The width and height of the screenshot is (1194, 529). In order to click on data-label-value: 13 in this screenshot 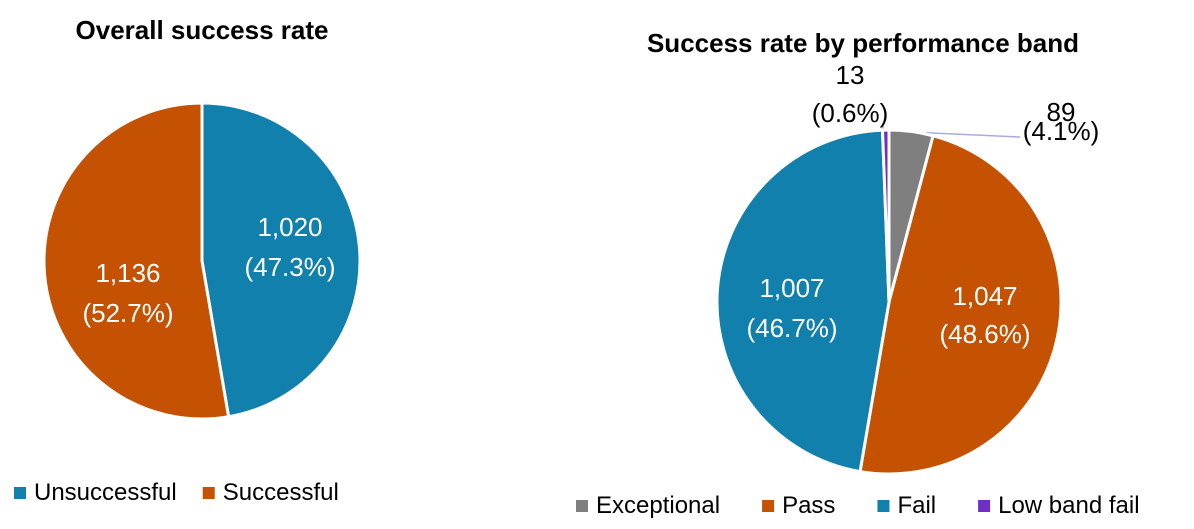, I will do `click(850, 75)`.